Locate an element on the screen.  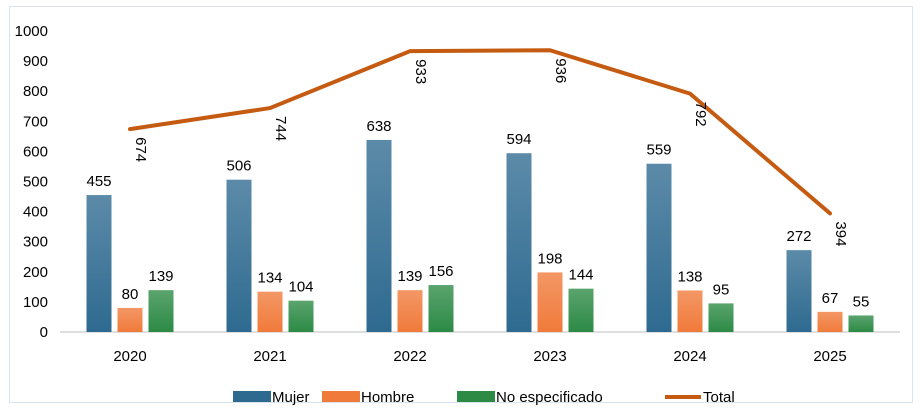
legend-mujer-swatch is located at coordinates (252, 396).